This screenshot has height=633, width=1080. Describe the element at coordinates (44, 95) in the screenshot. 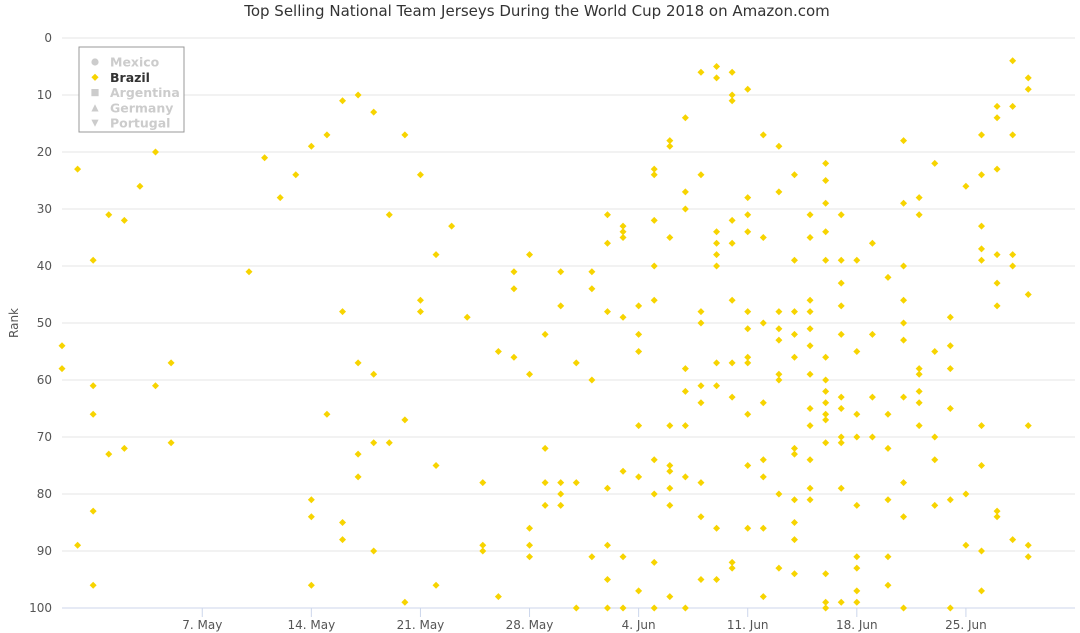

I see `y-tick-label: 10` at that location.